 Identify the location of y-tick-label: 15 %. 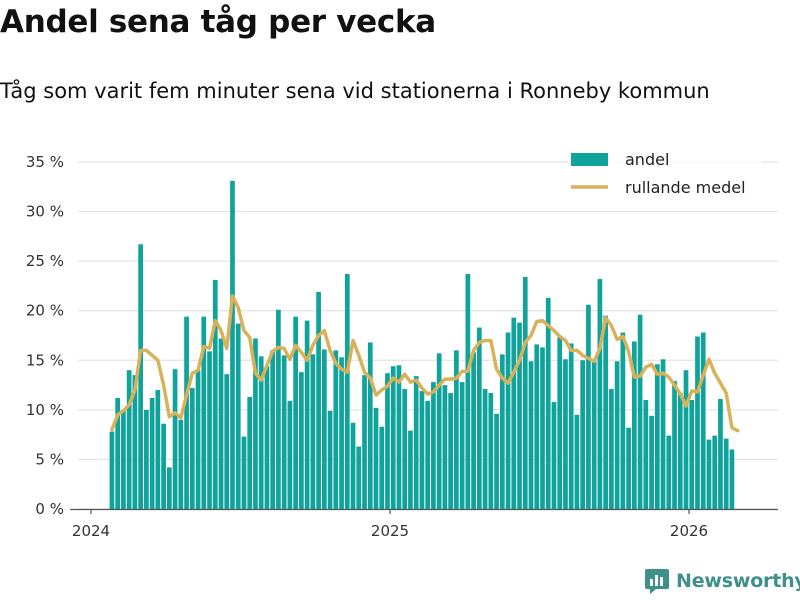
(45, 360).